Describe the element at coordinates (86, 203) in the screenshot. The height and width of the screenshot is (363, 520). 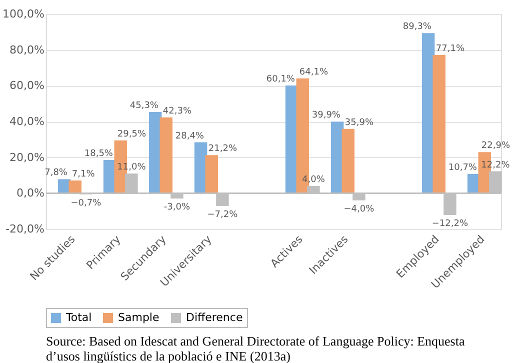
I see `data-label: −0,7%` at that location.